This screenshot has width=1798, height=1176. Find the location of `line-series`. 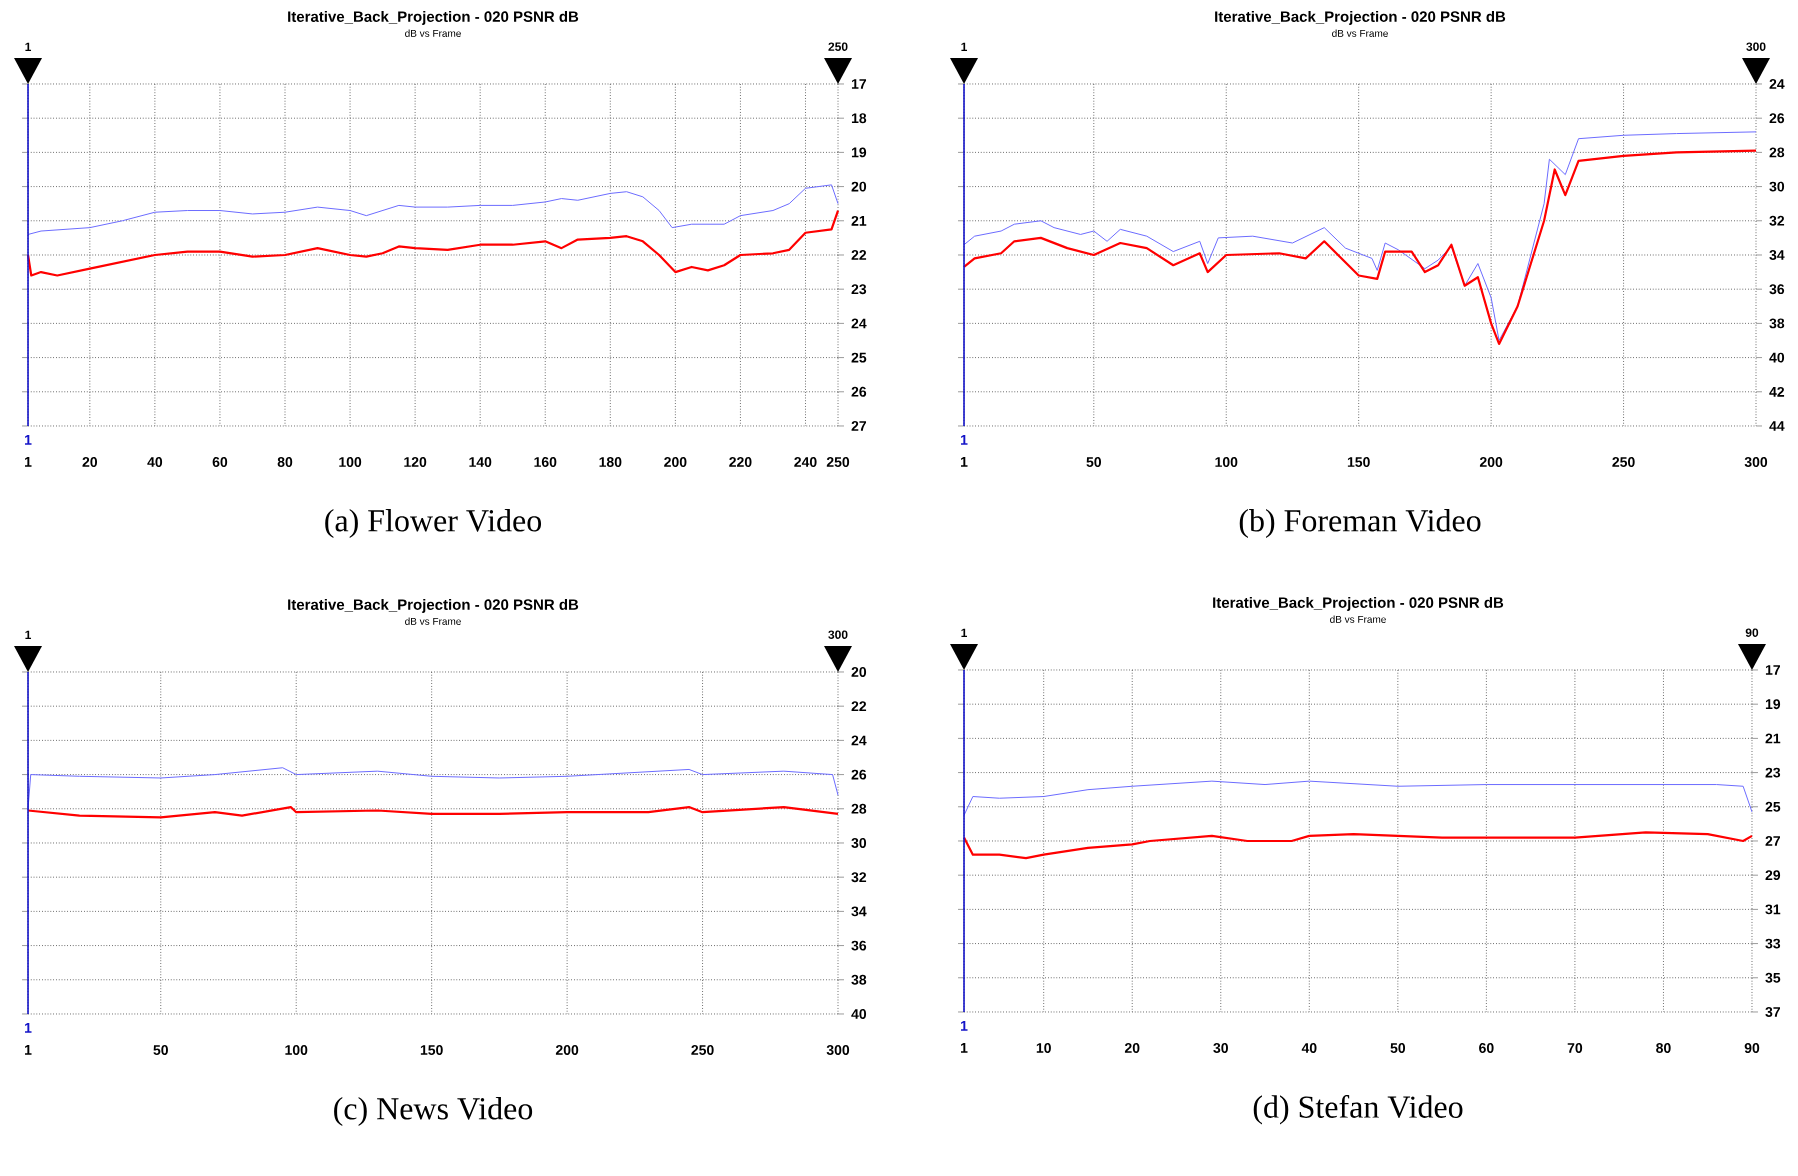

line-series is located at coordinates (1358, 845).